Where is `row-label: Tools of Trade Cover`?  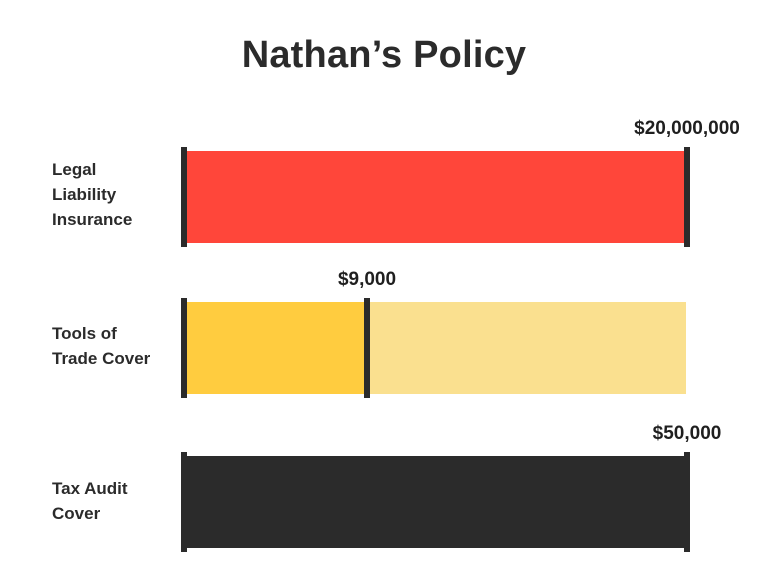
row-label: Tools of Trade Cover is located at coordinates (101, 346).